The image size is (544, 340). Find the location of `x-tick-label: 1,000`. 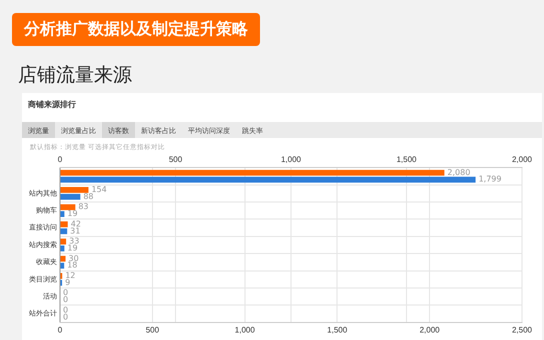

x-tick-label: 1,000 is located at coordinates (245, 329).